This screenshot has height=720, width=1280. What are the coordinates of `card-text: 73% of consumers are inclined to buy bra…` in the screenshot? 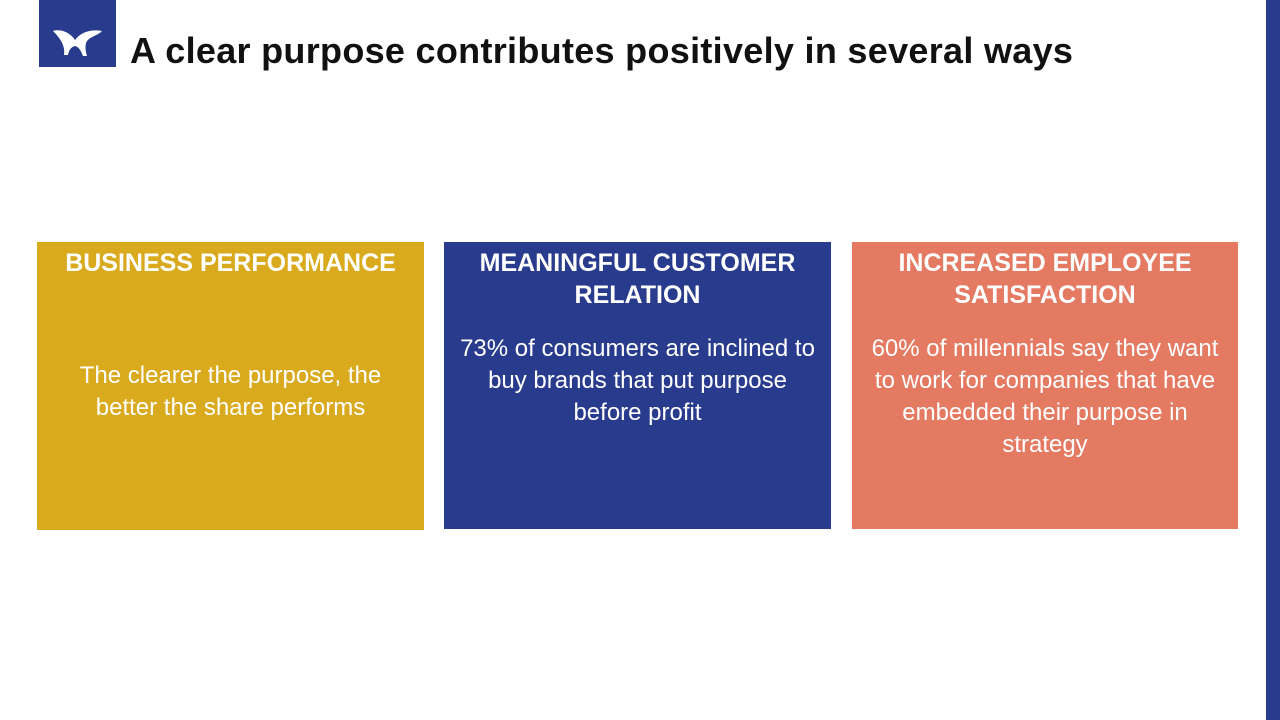 It's located at (637, 380).